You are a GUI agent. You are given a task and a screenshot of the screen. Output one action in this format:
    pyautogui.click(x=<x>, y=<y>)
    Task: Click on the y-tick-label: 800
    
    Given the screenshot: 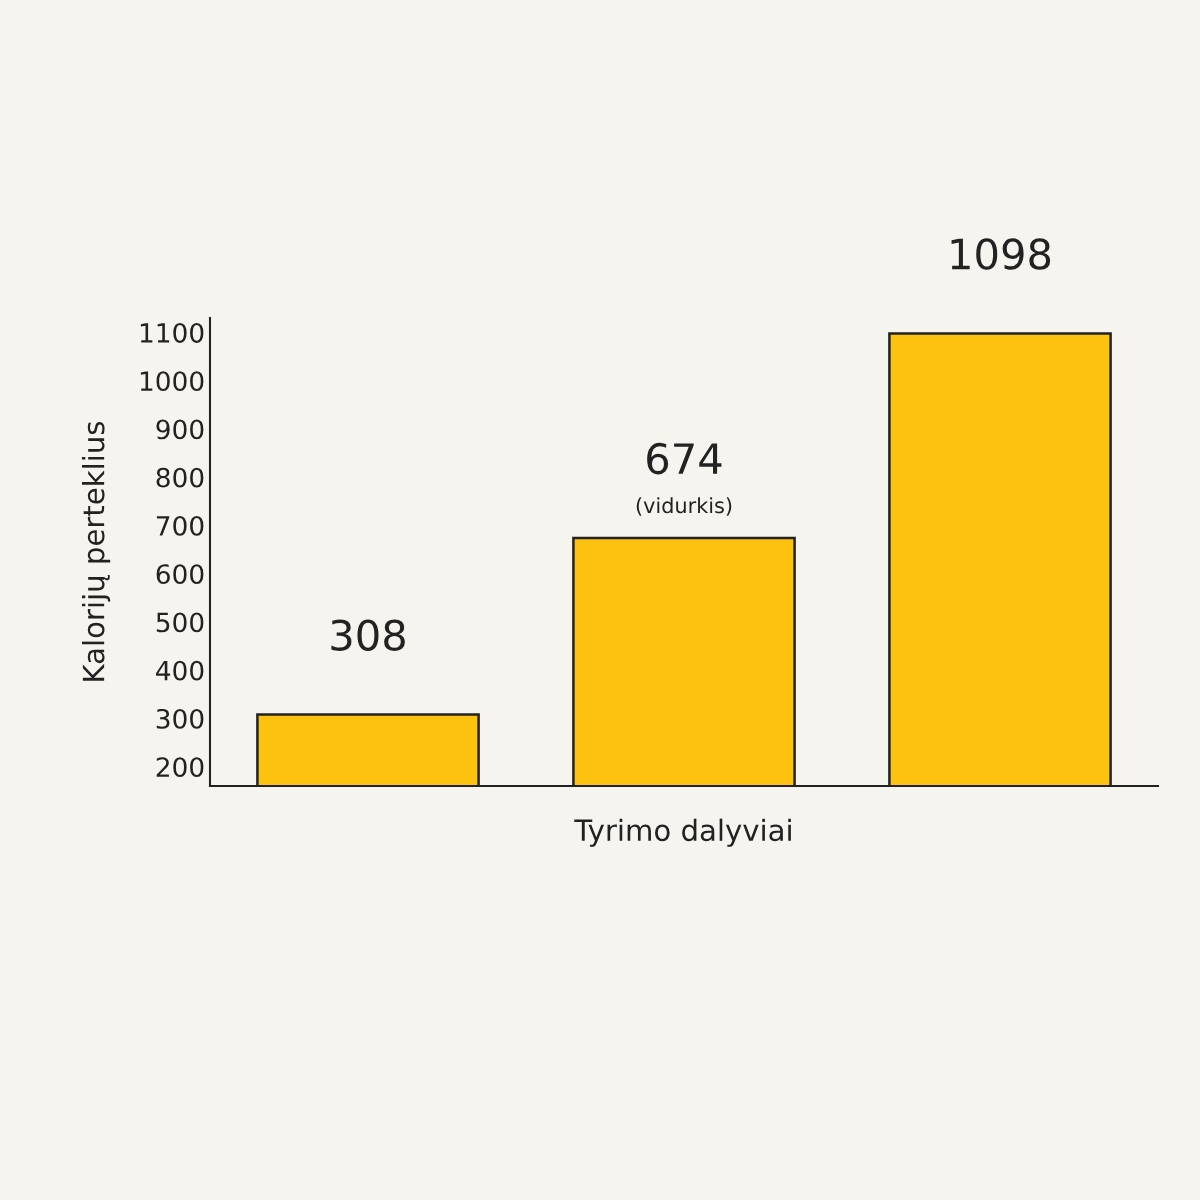 What is the action you would take?
    pyautogui.click(x=180, y=477)
    